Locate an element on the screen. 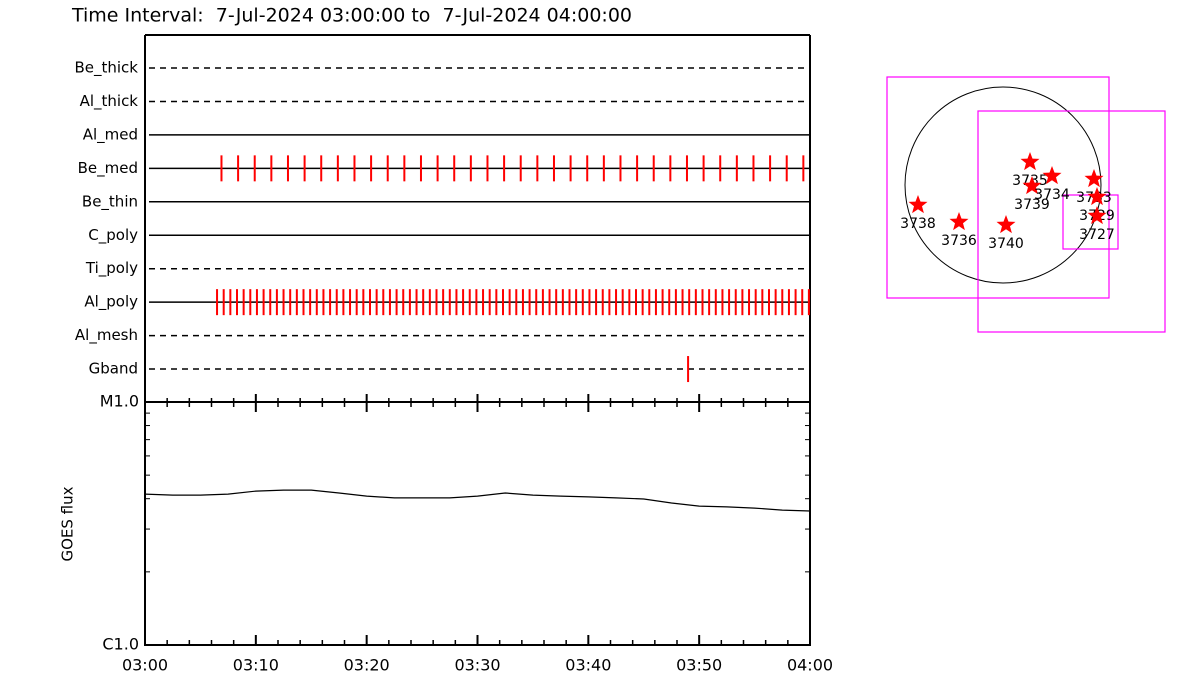 The width and height of the screenshot is (1200, 700). row-label: Be_thin is located at coordinates (110, 201).